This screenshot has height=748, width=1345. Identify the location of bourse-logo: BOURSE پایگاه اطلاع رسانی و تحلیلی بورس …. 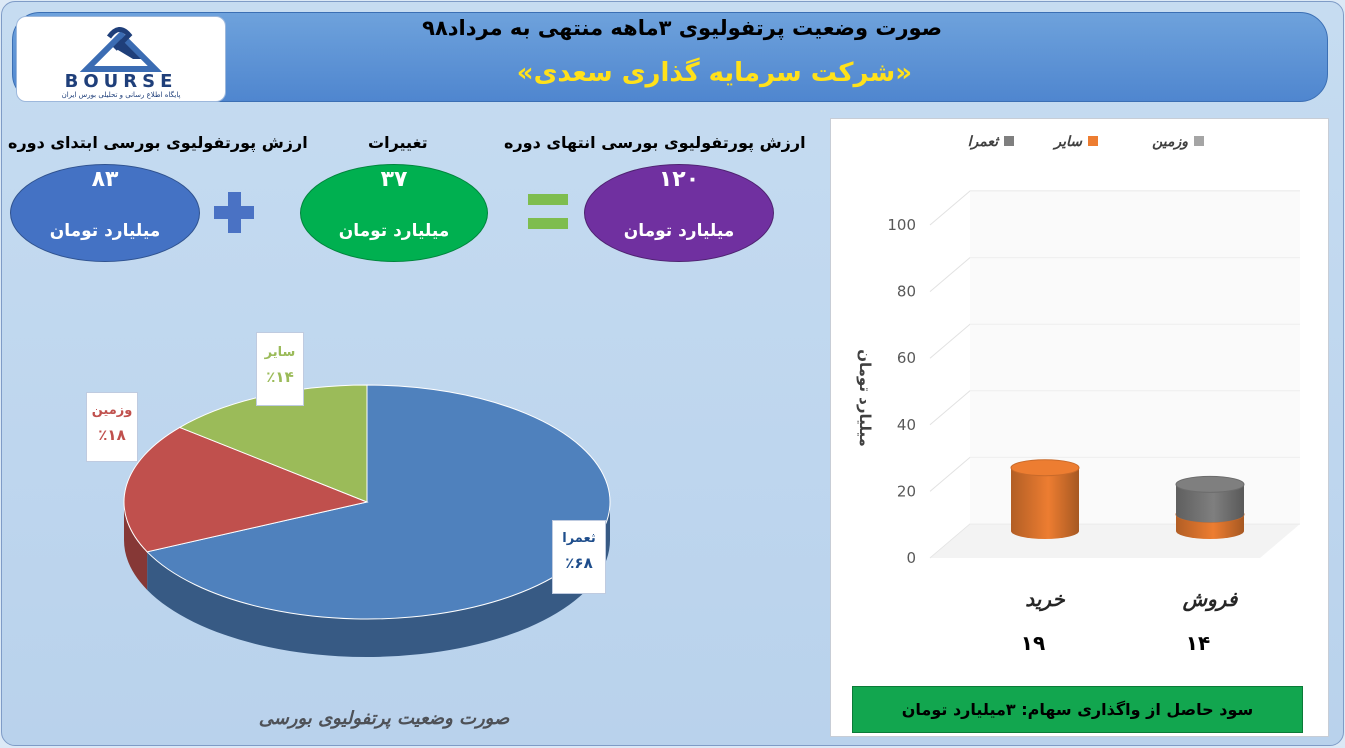
(121, 59).